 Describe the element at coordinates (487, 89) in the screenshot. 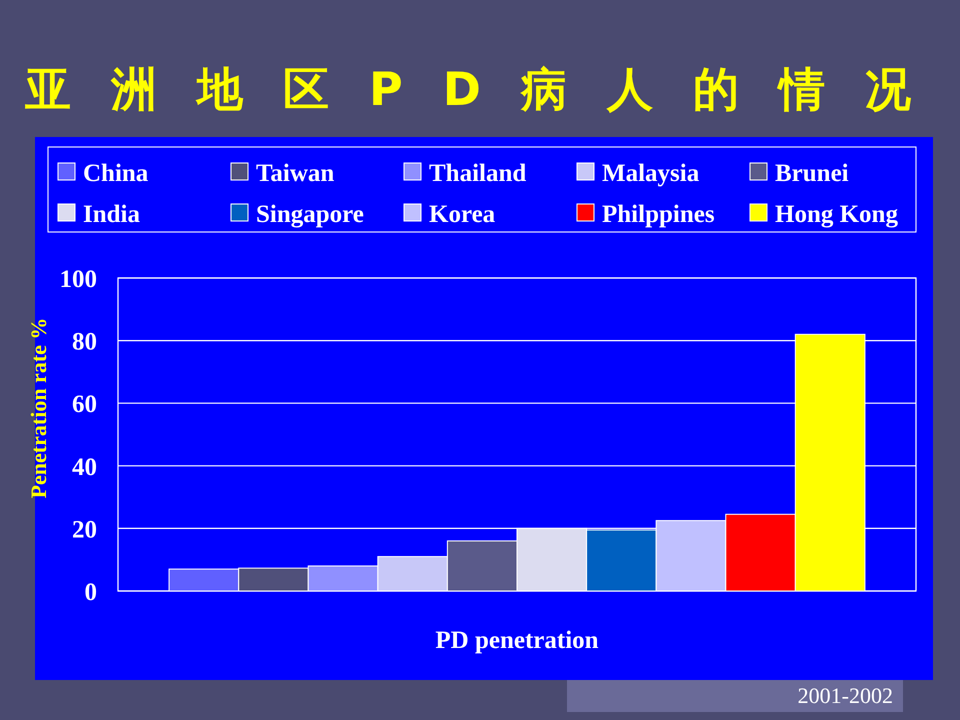

I see `chart-title: 亚洲地区PD病人的情况` at that location.